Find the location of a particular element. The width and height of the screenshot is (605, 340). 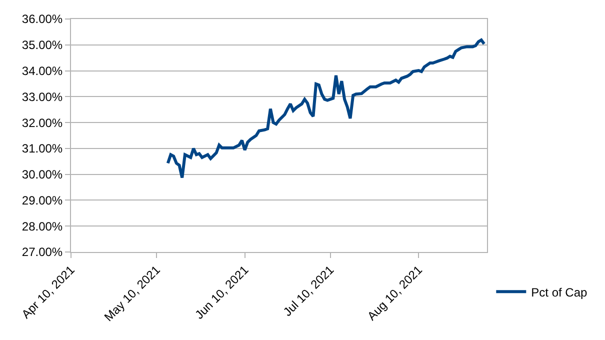

y-tick-label: 28.00% is located at coordinates (42, 226).